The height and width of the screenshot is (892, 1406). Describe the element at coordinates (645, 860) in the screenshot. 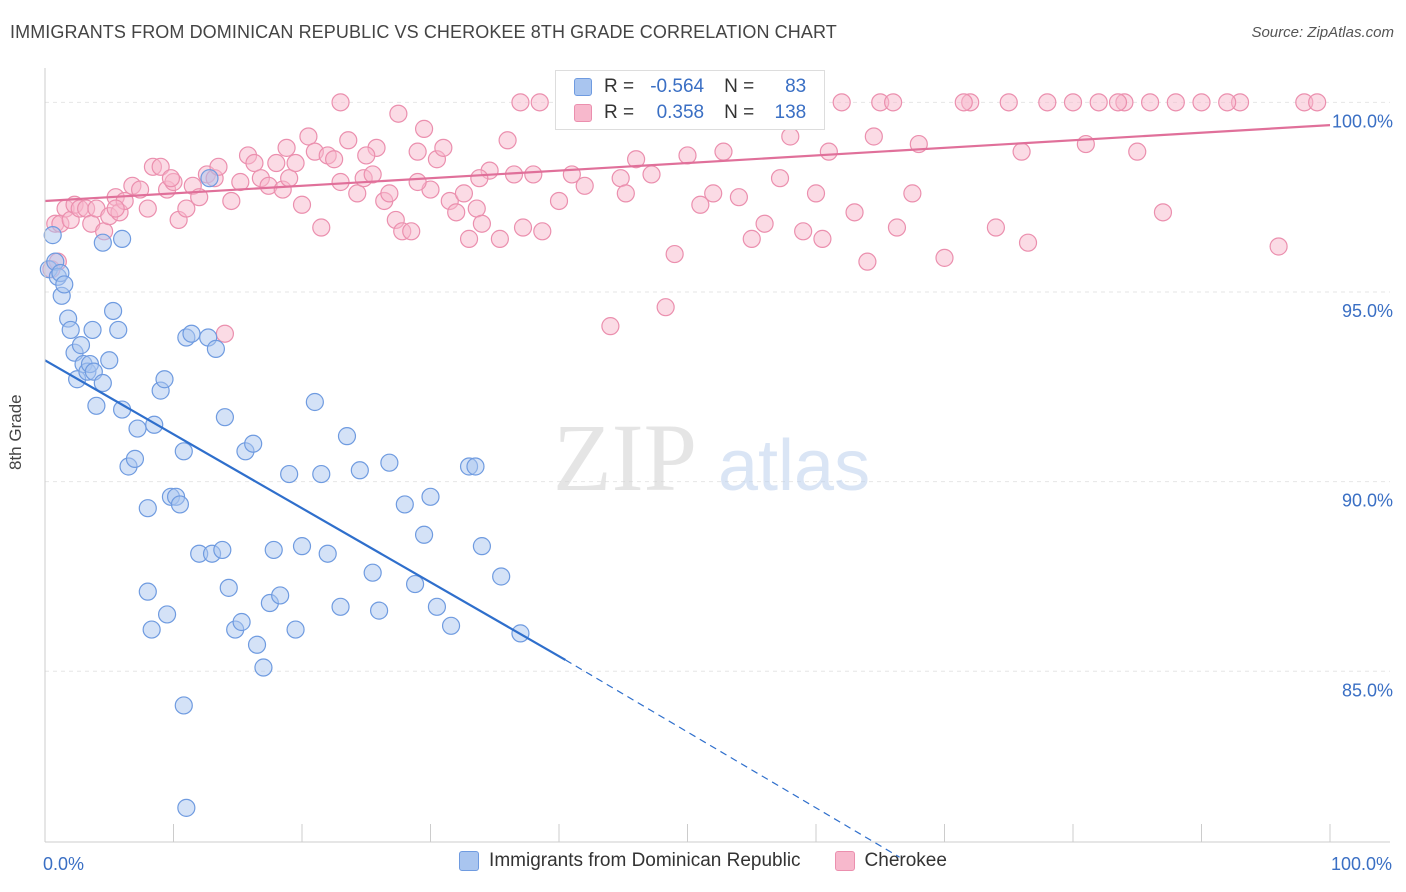

I see `legend-label: Immigrants from Dominican Republic` at that location.